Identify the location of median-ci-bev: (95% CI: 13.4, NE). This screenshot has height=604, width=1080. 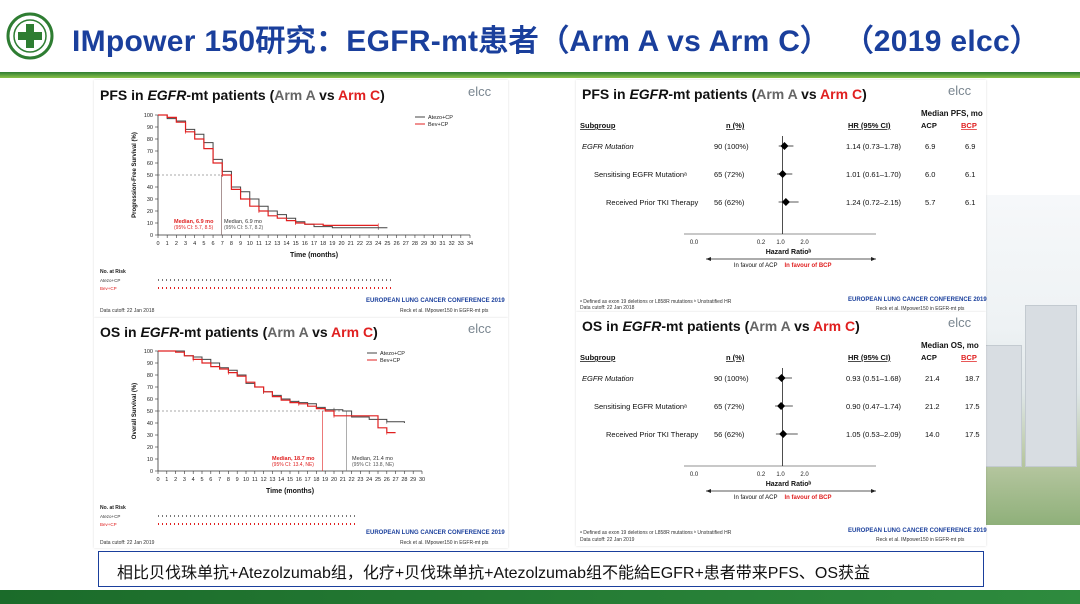
(293, 465).